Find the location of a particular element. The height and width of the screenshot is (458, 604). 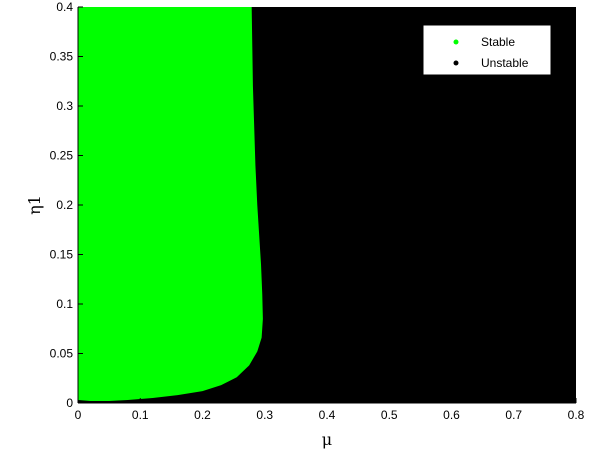

x-tick-label: 0.8 is located at coordinates (576, 415).